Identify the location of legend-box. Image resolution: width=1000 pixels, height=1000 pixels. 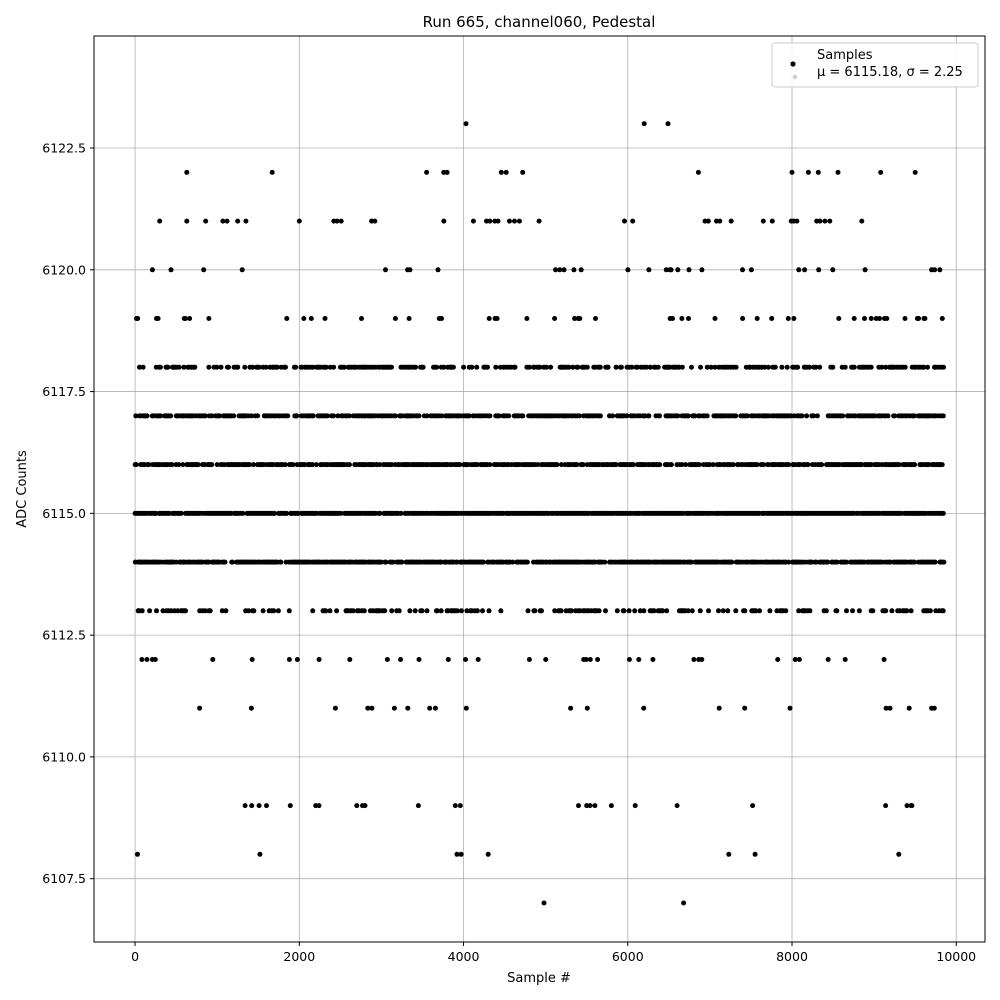
(875, 65).